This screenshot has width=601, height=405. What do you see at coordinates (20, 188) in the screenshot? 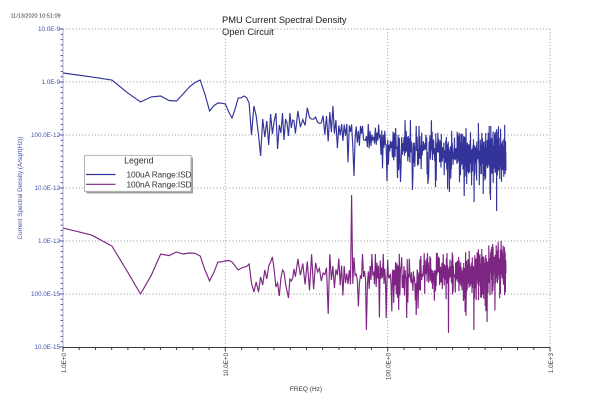
I see `svg-text:Current Spectral Density (A/sq: Current Spectral Density (A/sqrt(Hz))` at bounding box center [20, 188].